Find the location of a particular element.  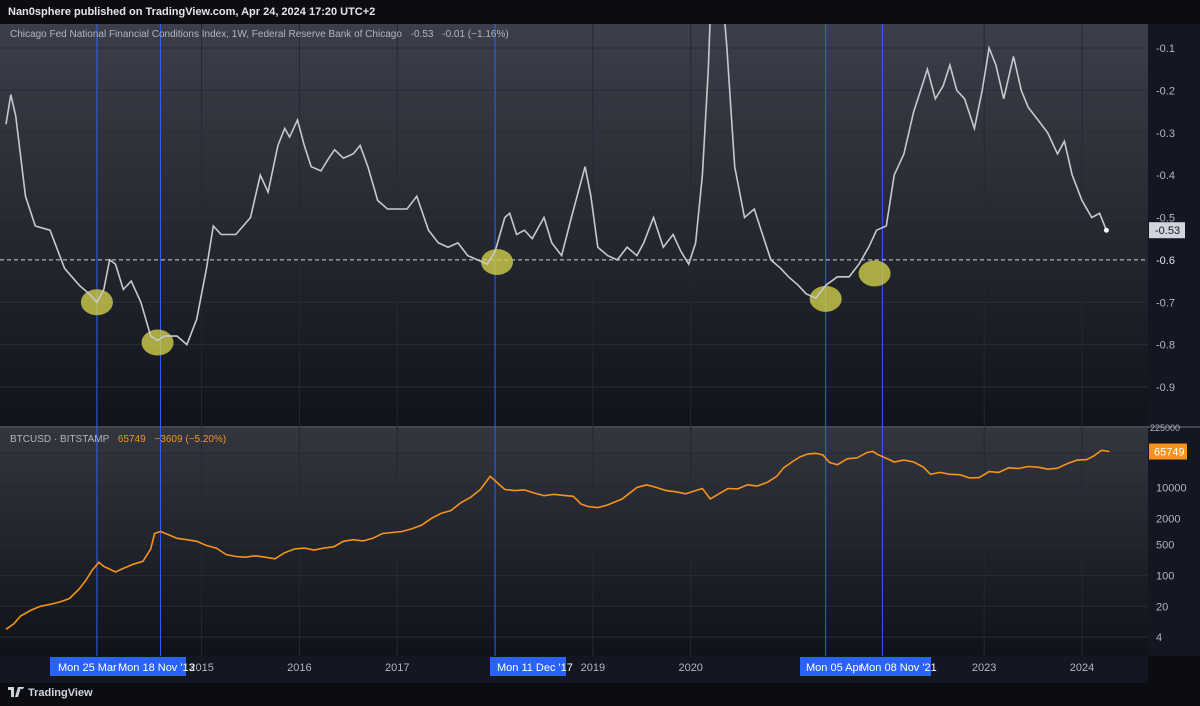

nfci-tick-label: -0.1 is located at coordinates (1165, 49).